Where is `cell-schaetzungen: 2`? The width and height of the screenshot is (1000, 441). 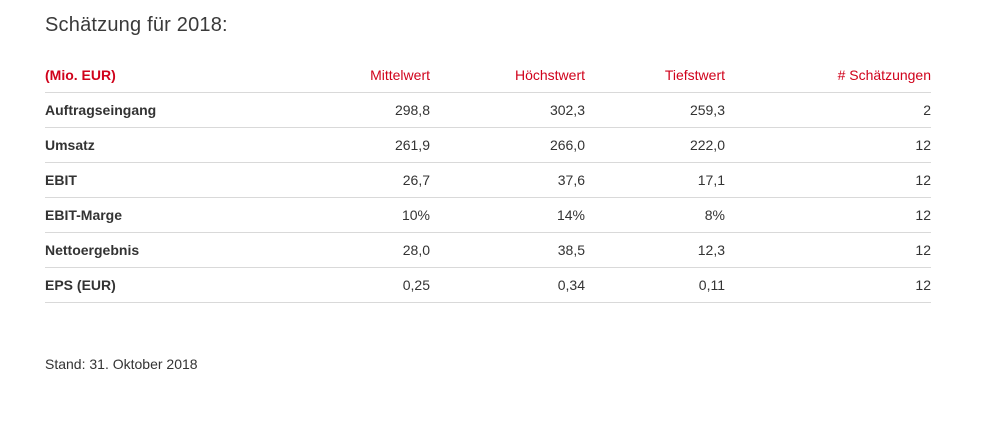 cell-schaetzungen: 2 is located at coordinates (828, 110).